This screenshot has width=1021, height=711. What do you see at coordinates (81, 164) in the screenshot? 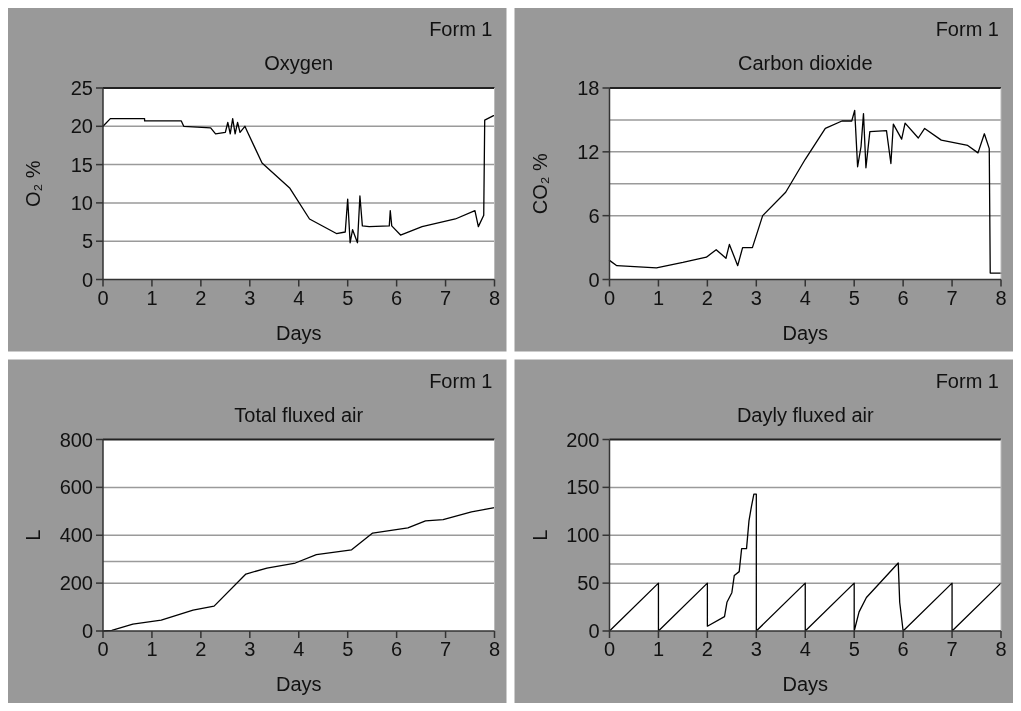
I see `y-tick-label: 15` at bounding box center [81, 164].